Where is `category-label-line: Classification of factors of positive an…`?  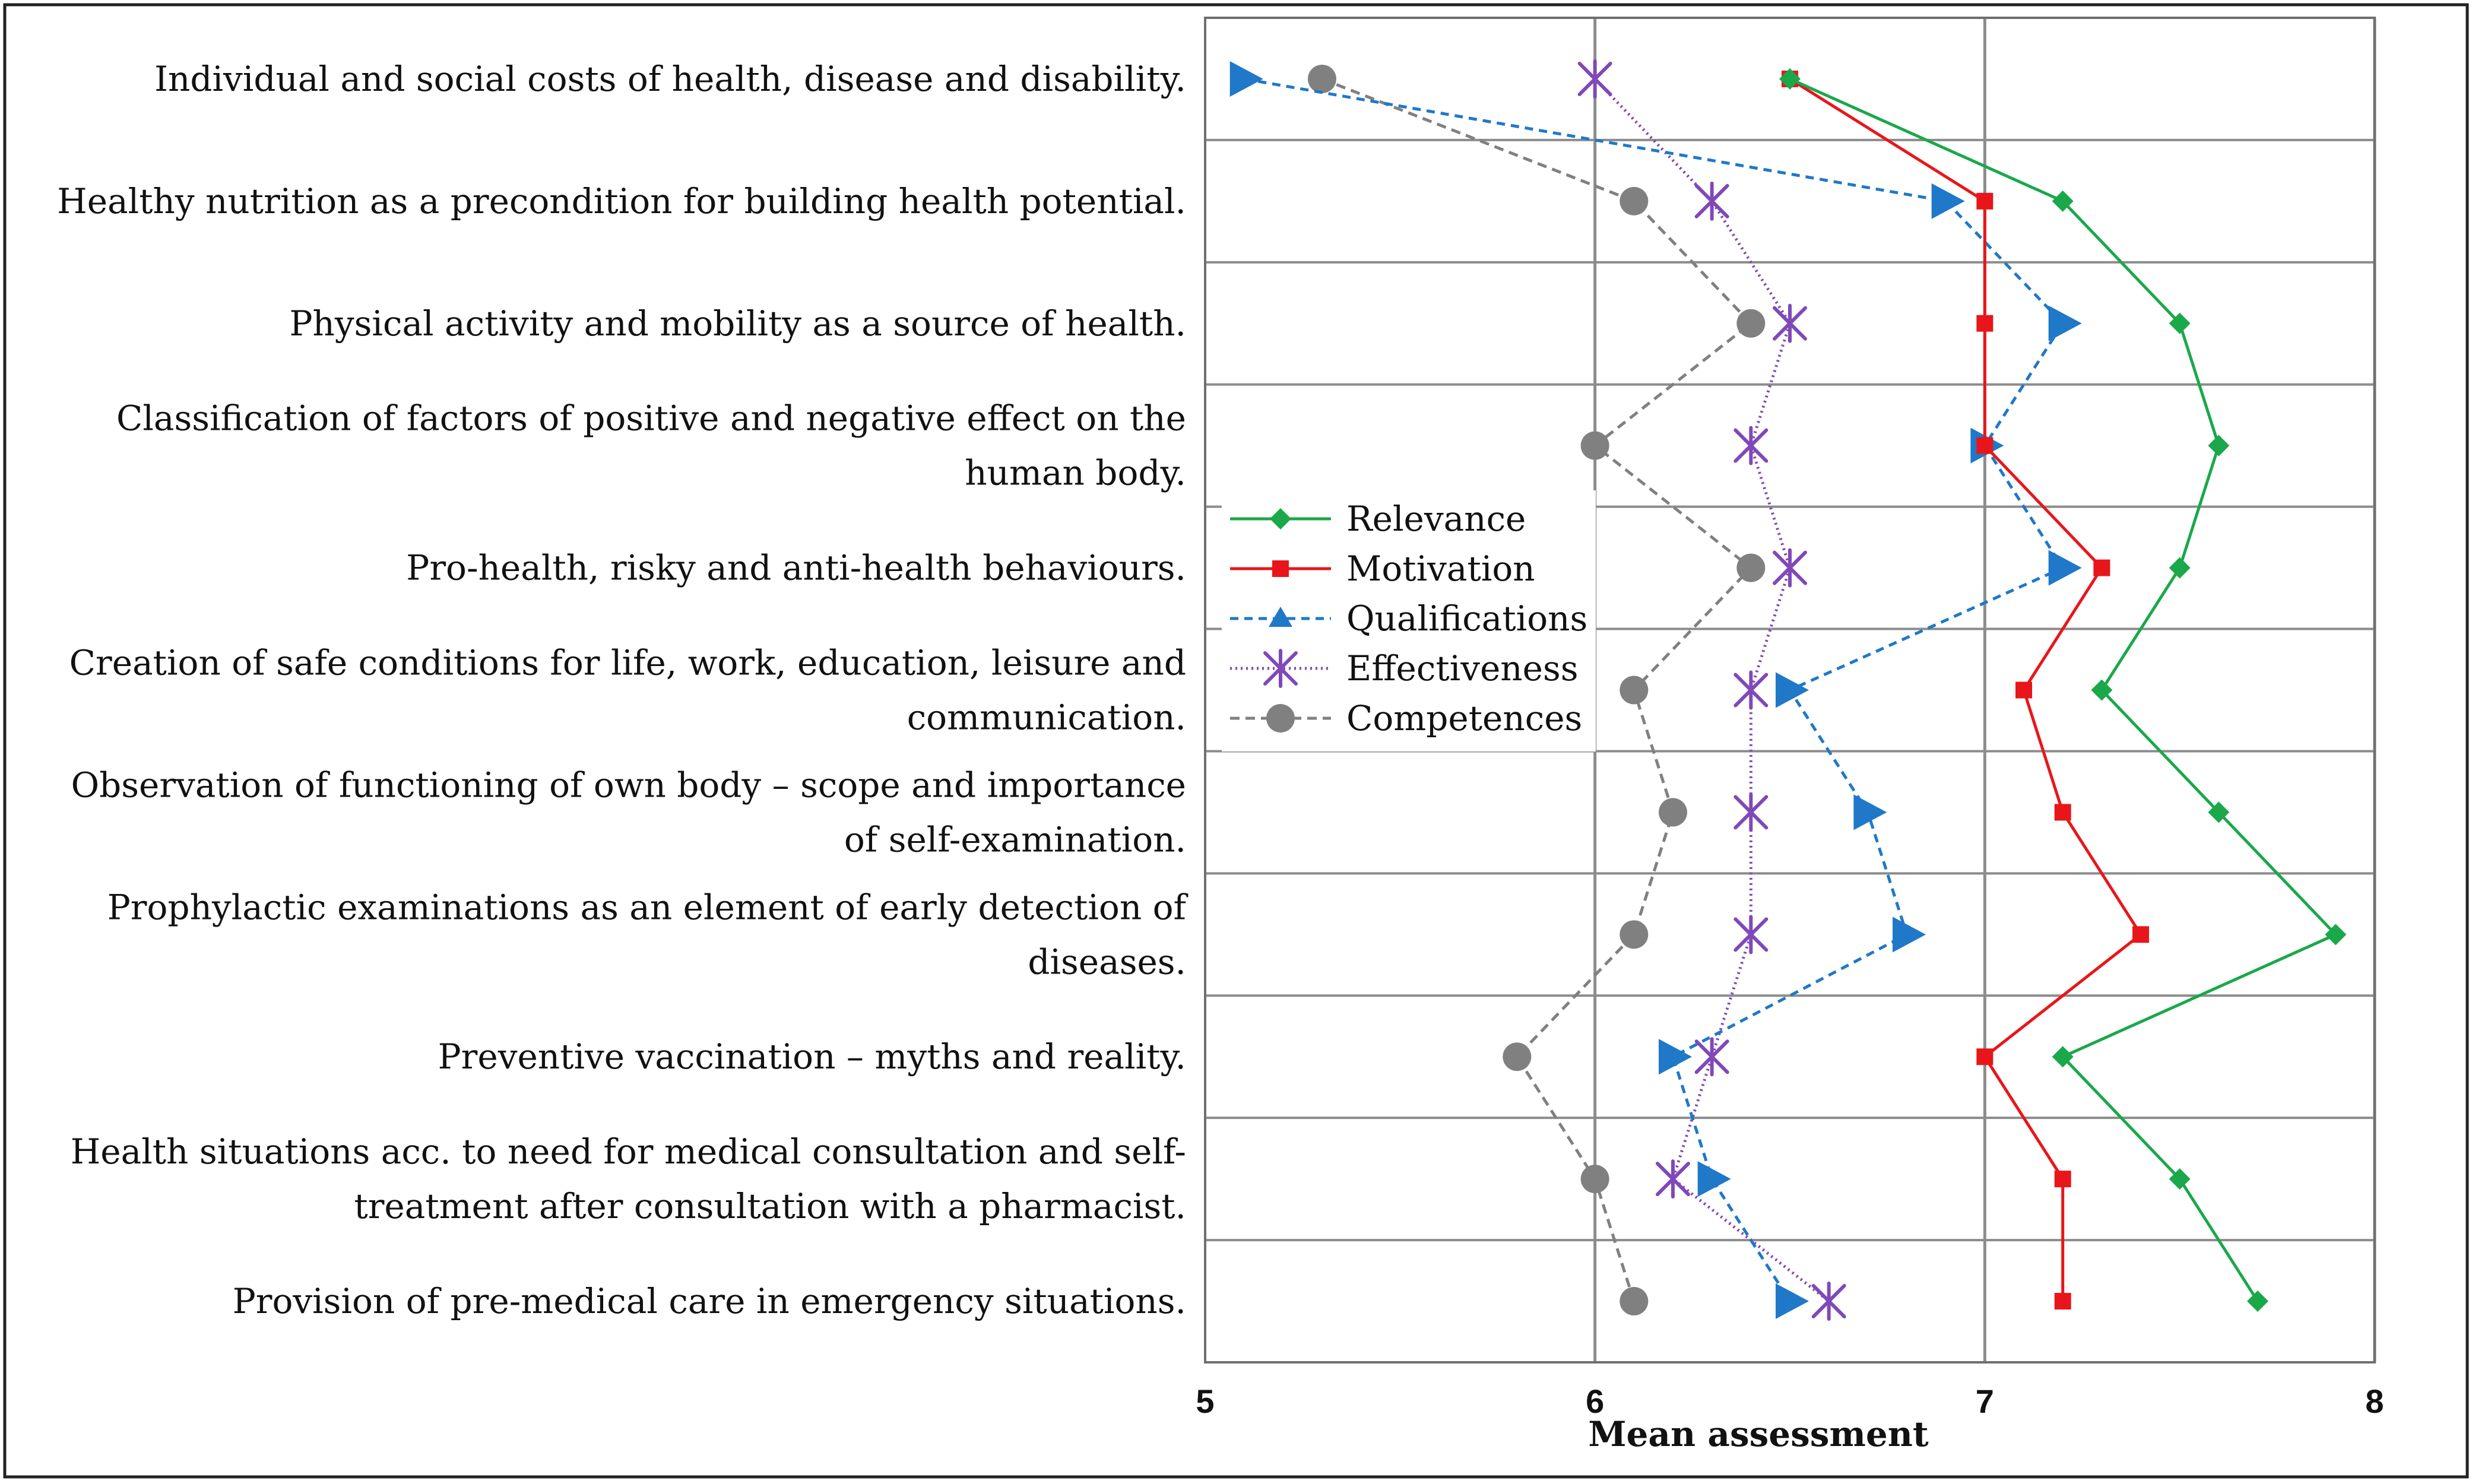 category-label-line: Classification of factors of positive an… is located at coordinates (651, 418).